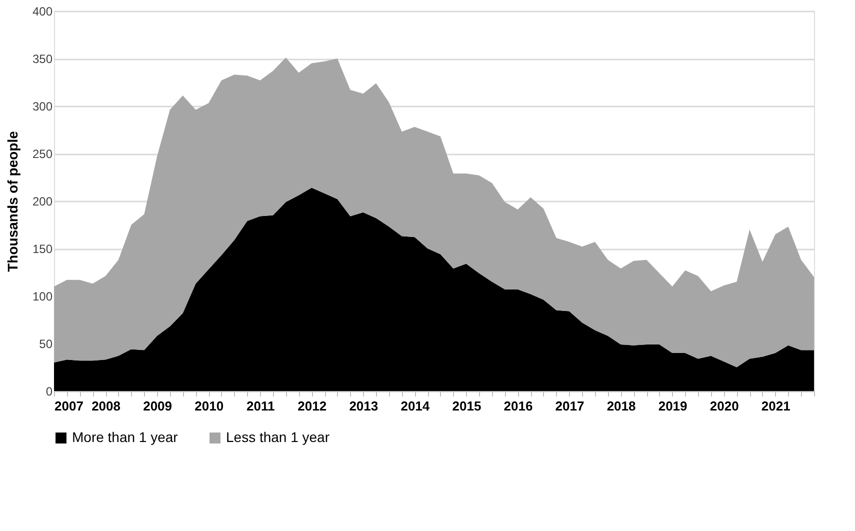  I want to click on x-tick-label: 2015, so click(467, 406).